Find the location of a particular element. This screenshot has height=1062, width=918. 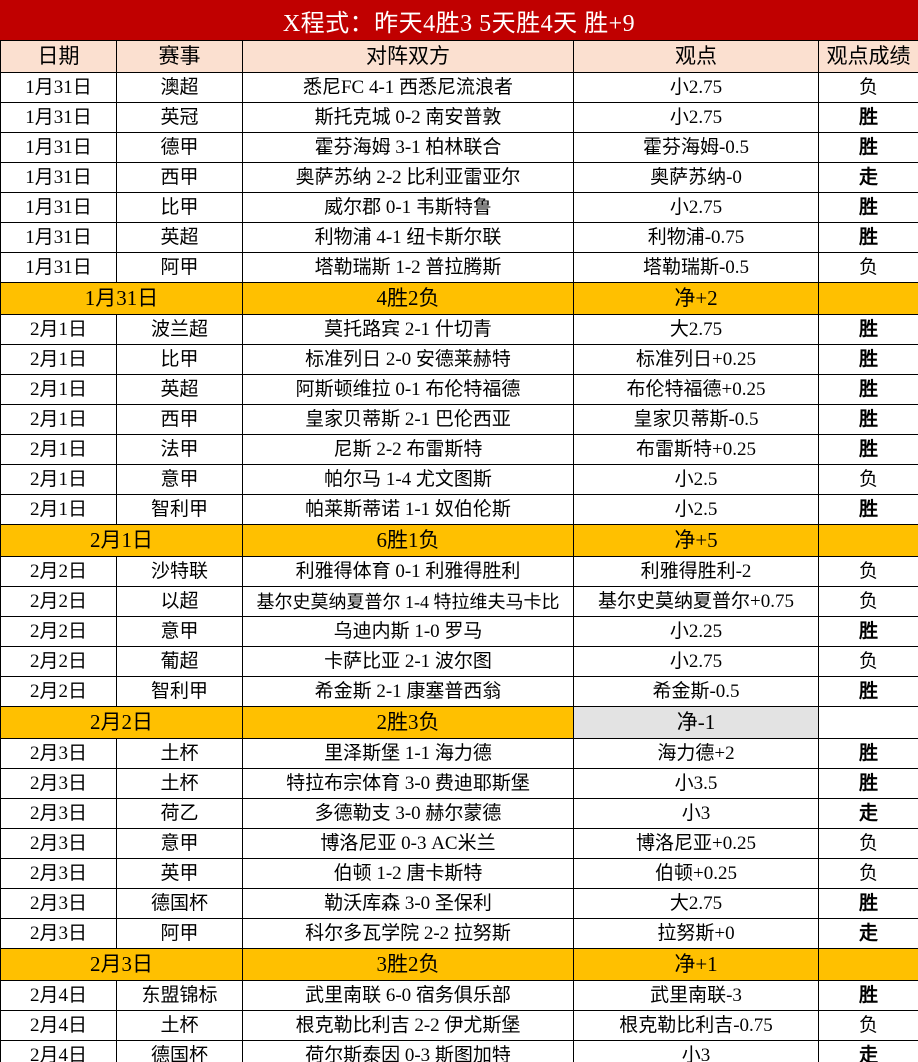

cell-league: 意甲 is located at coordinates (179, 631).